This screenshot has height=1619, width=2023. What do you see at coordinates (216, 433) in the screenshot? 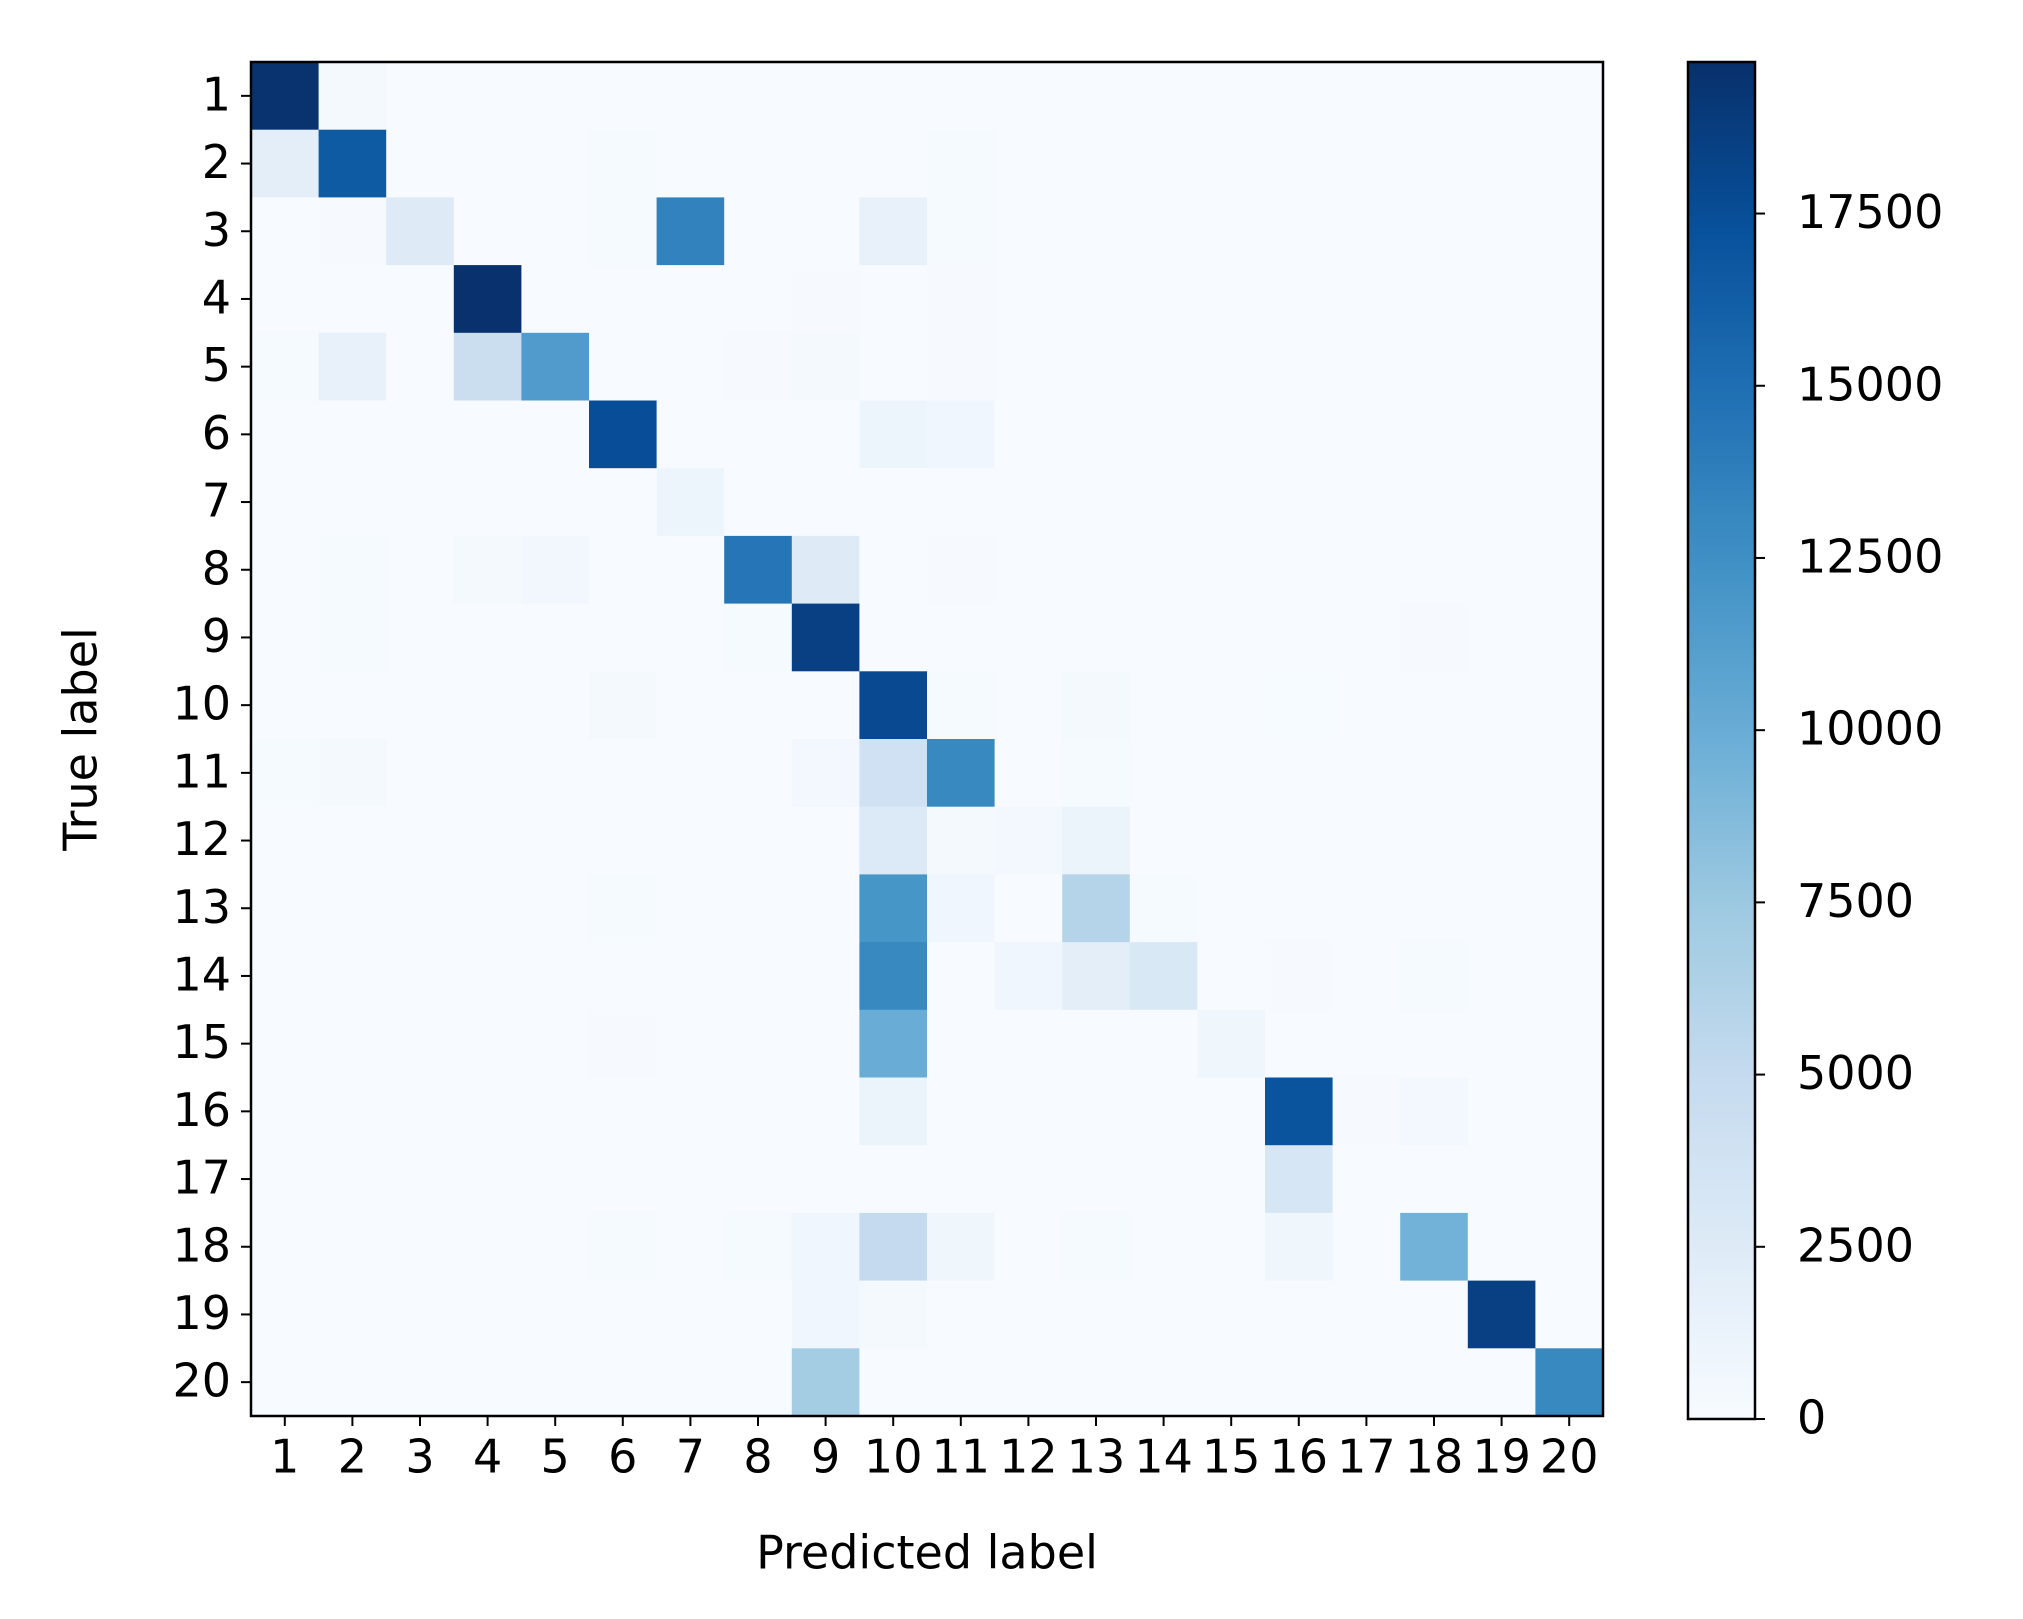
I see `y-tick-label: 6` at bounding box center [216, 433].